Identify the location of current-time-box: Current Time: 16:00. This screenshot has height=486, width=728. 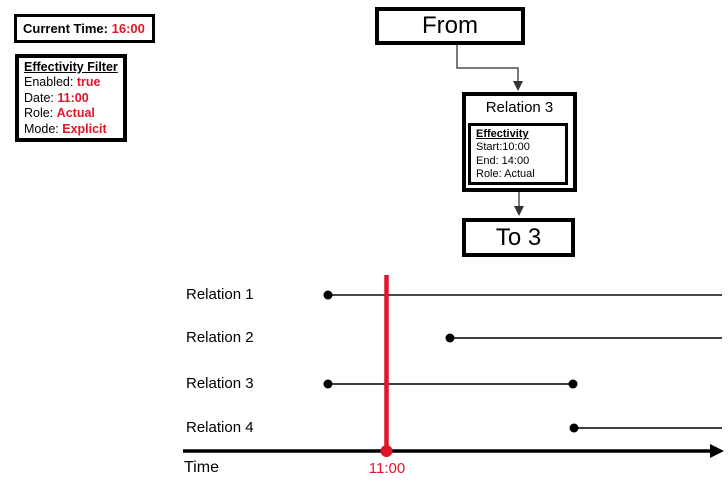
(84, 28).